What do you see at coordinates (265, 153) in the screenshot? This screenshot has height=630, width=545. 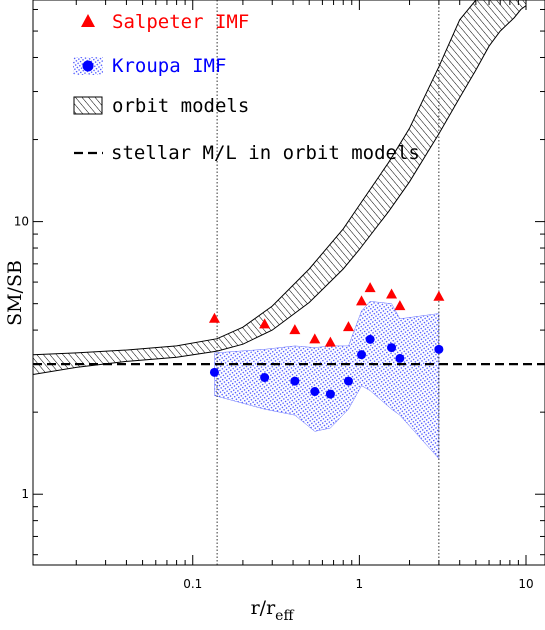 I see `legend-label: stellar M/L in orbit models` at bounding box center [265, 153].